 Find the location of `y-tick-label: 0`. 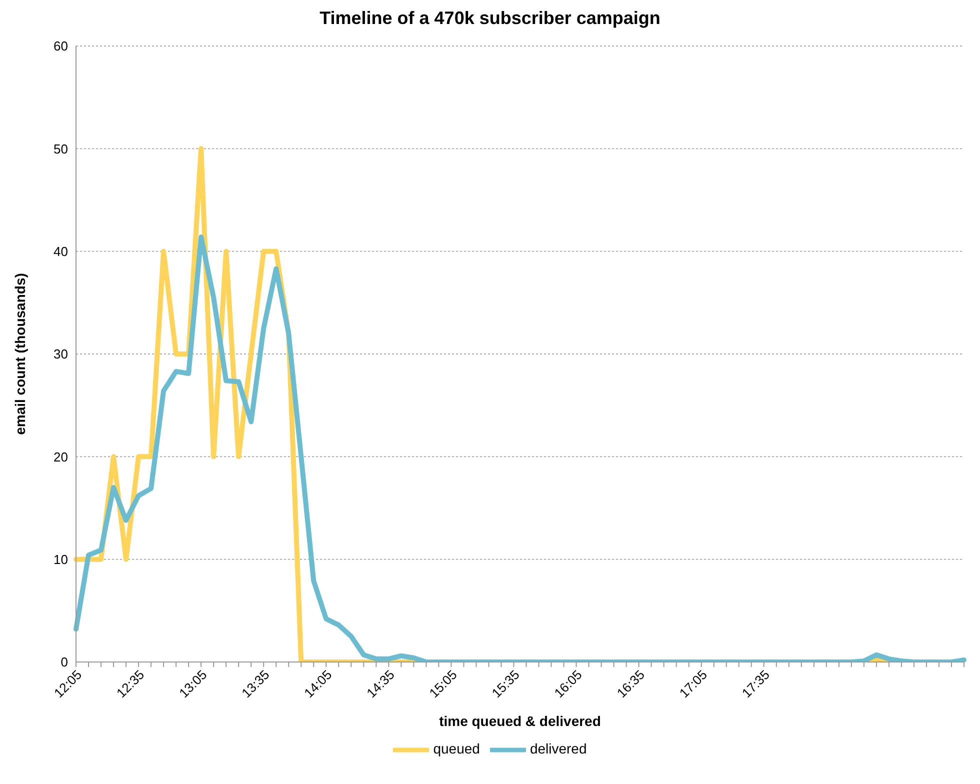

y-tick-label: 0 is located at coordinates (64, 662).